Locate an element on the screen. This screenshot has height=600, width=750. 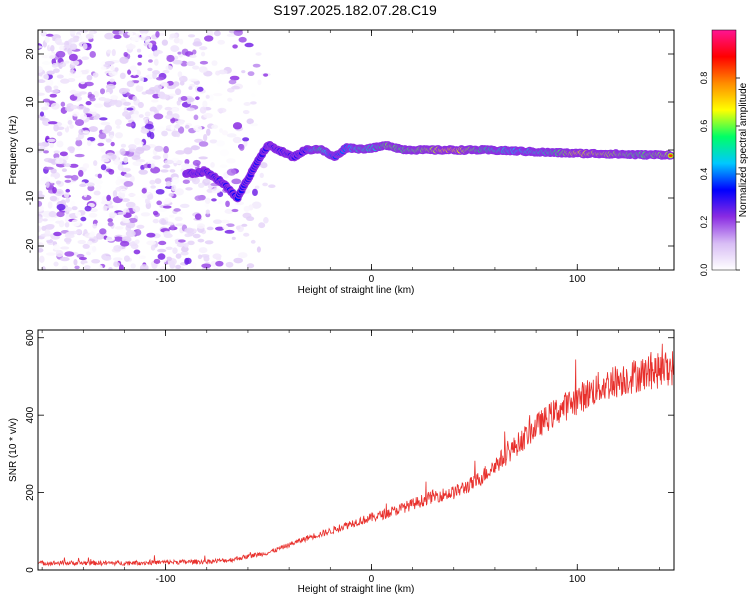
snr-x-axis-label: Height of straight line (km) is located at coordinates (356, 589).